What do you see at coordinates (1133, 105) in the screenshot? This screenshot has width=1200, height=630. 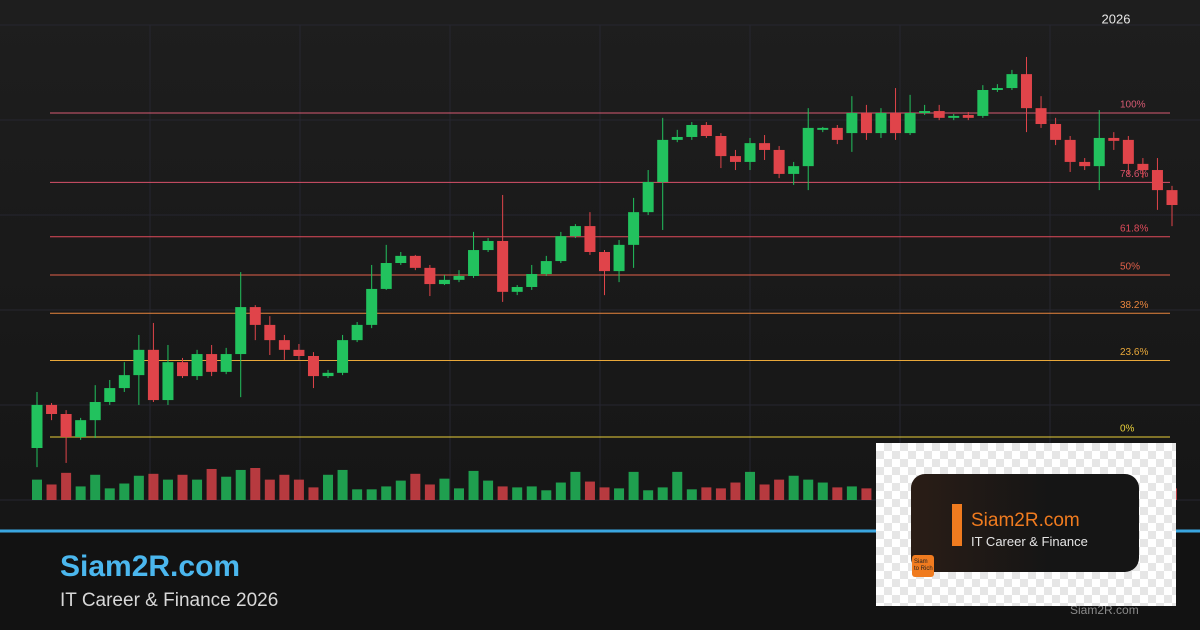 I see `fib-label: 100%` at bounding box center [1133, 105].